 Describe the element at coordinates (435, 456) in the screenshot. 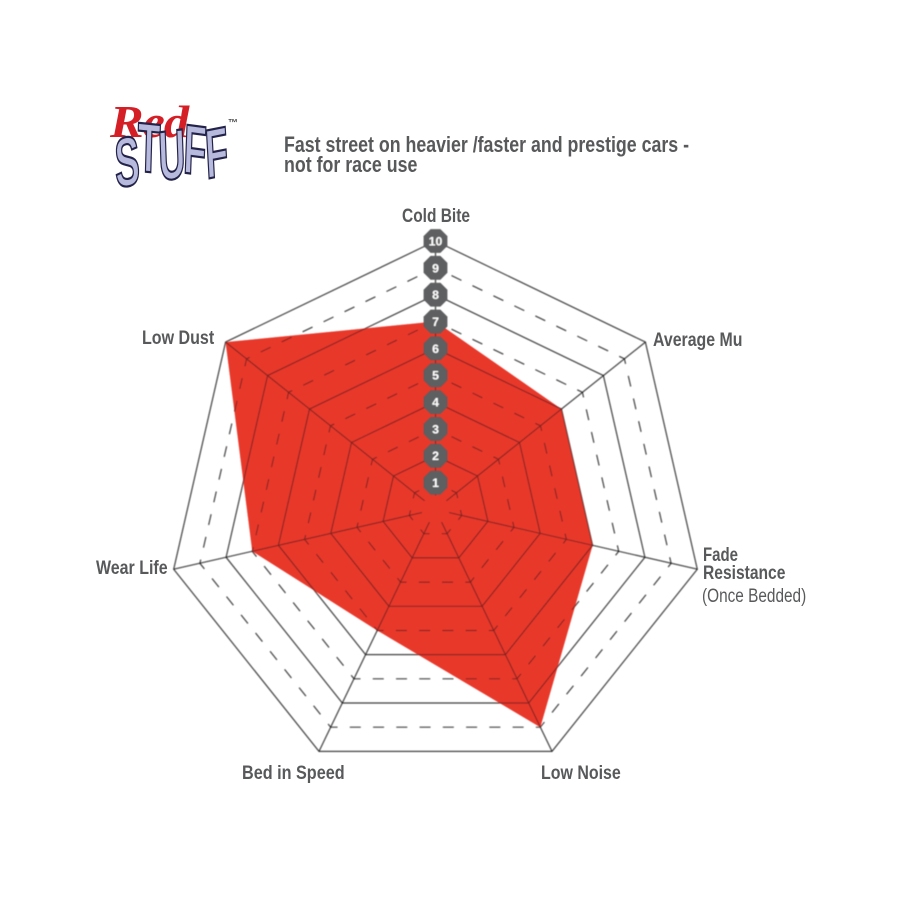

I see `svg-text: 2` at that location.